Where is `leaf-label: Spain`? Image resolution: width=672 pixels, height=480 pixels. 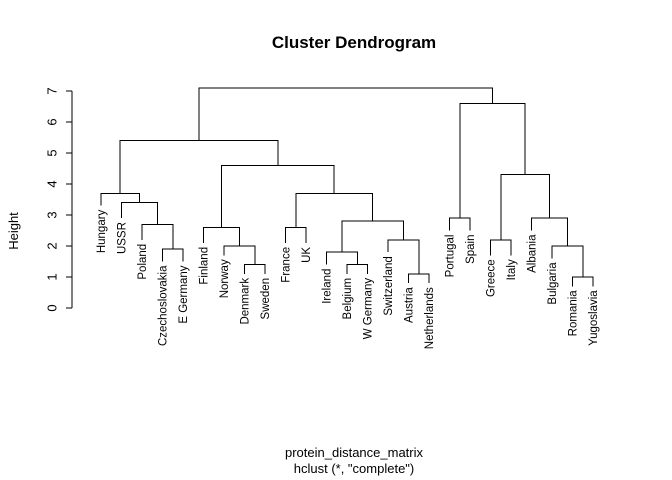
leaf-label: Spain is located at coordinates (471, 249).